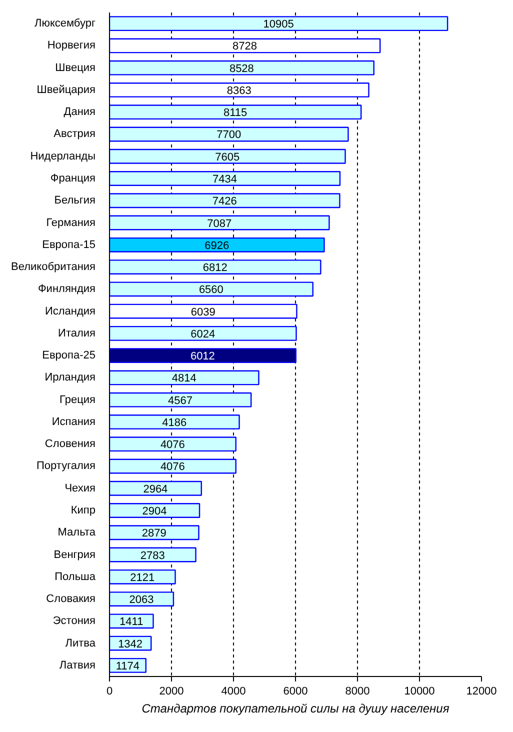 The height and width of the screenshot is (732, 513). I want to click on data-label: 8528, so click(241, 68).